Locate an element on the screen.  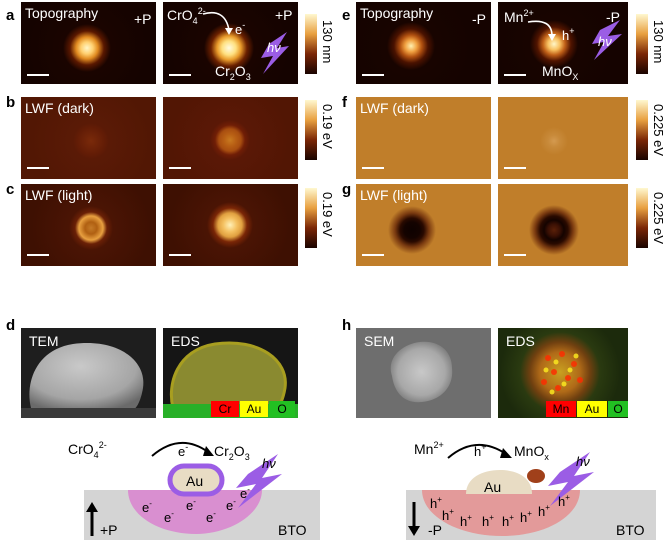
nanoparticle-shape is located at coordinates (86, 376).